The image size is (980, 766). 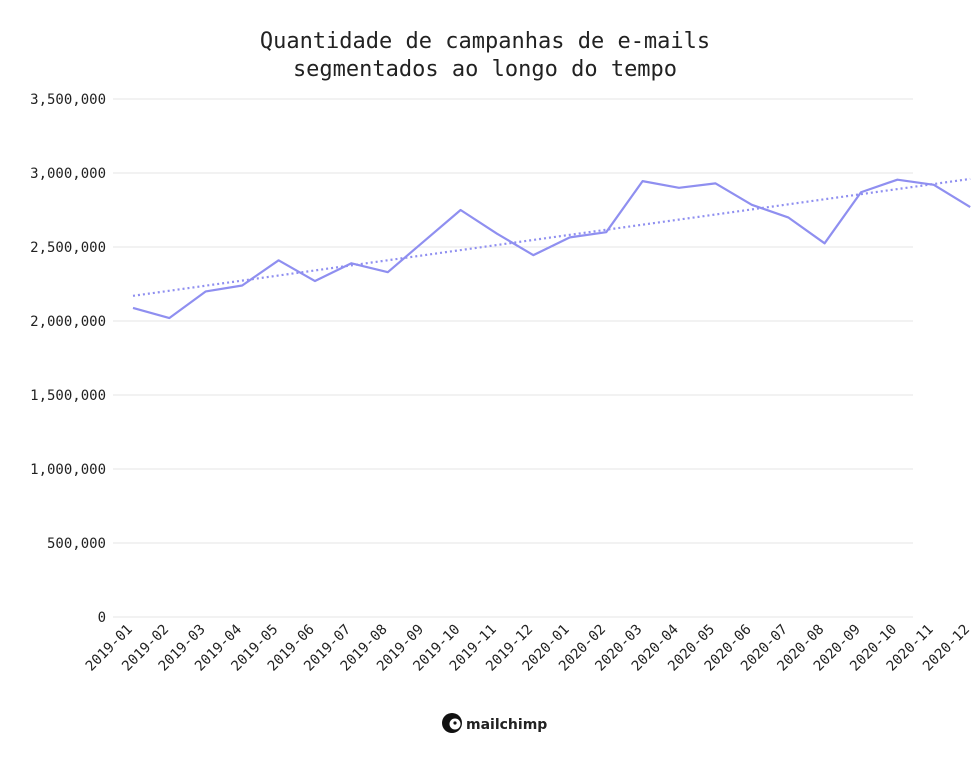 What do you see at coordinates (452, 723) in the screenshot?
I see `freddie-icon` at bounding box center [452, 723].